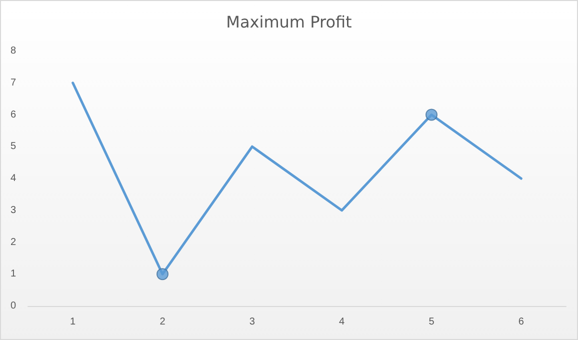 Image resolution: width=578 pixels, height=340 pixels. Describe the element at coordinates (289, 22) in the screenshot. I see `chart-title: Maximum Profit` at that location.